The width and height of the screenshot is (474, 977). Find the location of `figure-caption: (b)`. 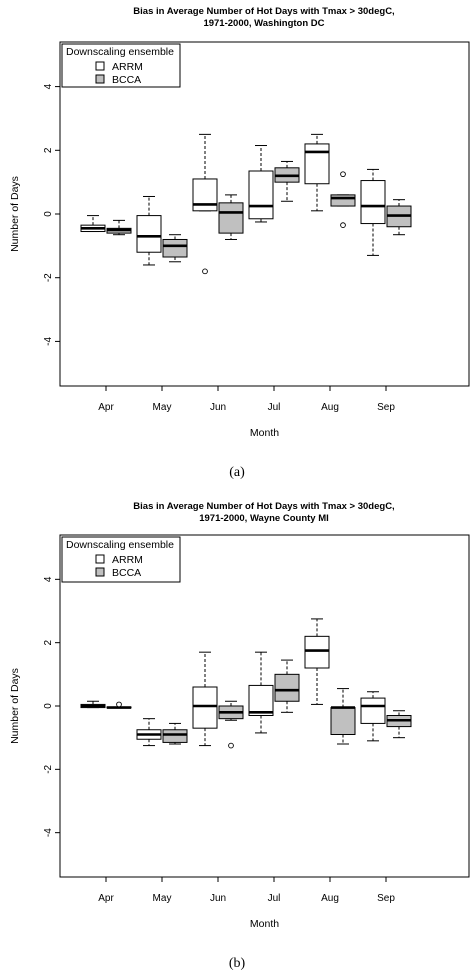

figure-caption: (b) is located at coordinates (237, 963).